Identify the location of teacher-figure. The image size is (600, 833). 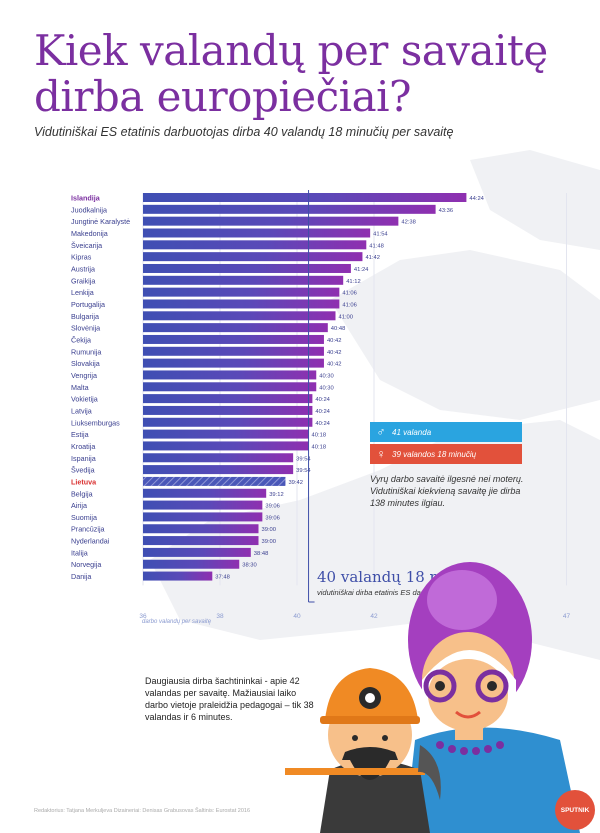
(492, 697).